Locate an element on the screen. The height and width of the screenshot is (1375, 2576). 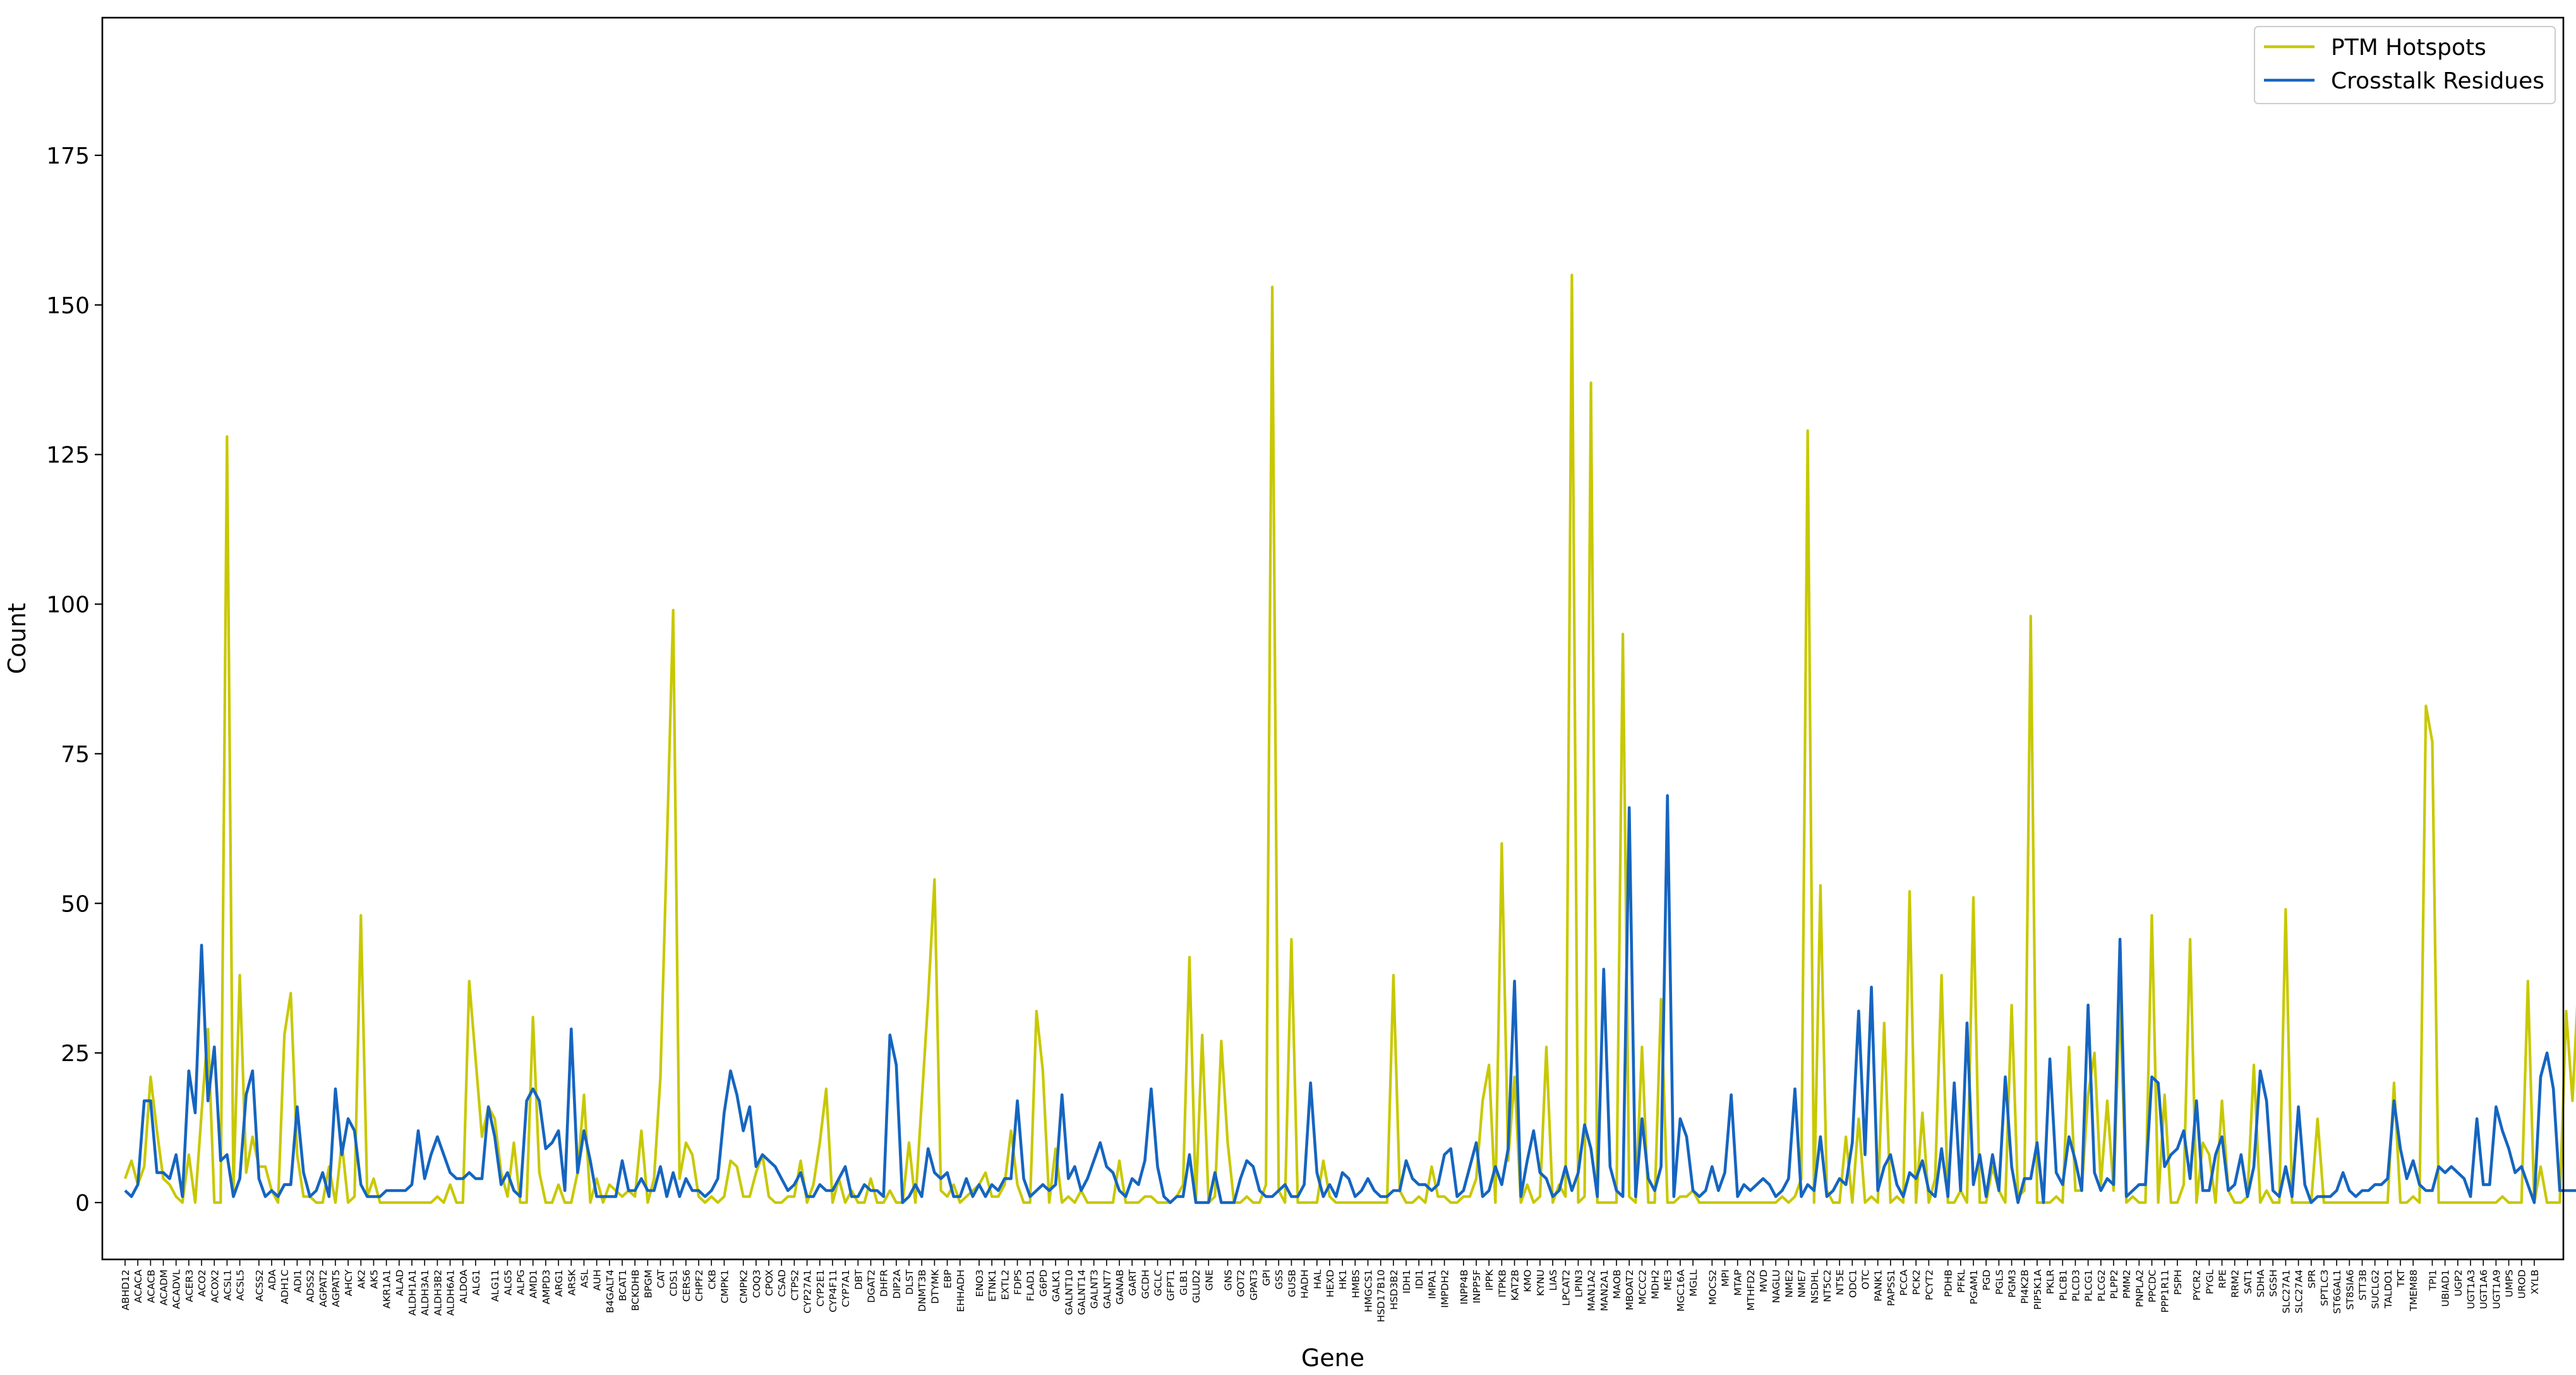
x-tick-label: HMGCS1 is located at coordinates (1369, 1291).